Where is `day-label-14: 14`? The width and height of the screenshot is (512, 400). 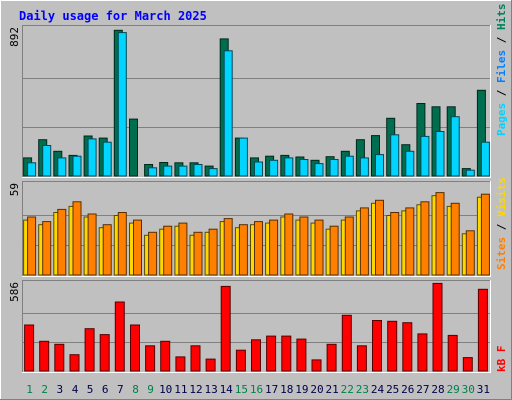
day-label-14: 14 is located at coordinates (227, 389).